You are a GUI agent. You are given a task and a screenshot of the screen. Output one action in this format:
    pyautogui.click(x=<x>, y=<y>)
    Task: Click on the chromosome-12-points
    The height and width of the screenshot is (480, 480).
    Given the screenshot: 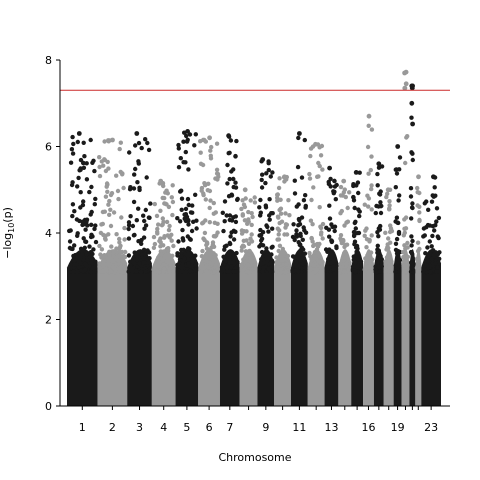 What is the action you would take?
    pyautogui.click(x=316, y=273)
    